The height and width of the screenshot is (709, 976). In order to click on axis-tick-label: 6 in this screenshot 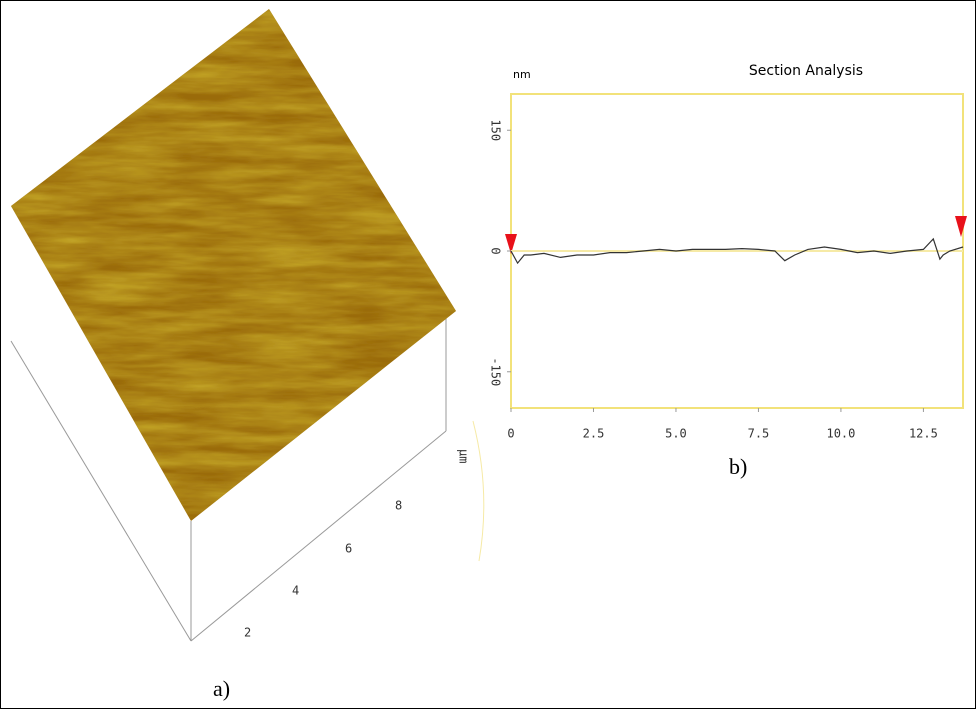, I will do `click(348, 549)`.